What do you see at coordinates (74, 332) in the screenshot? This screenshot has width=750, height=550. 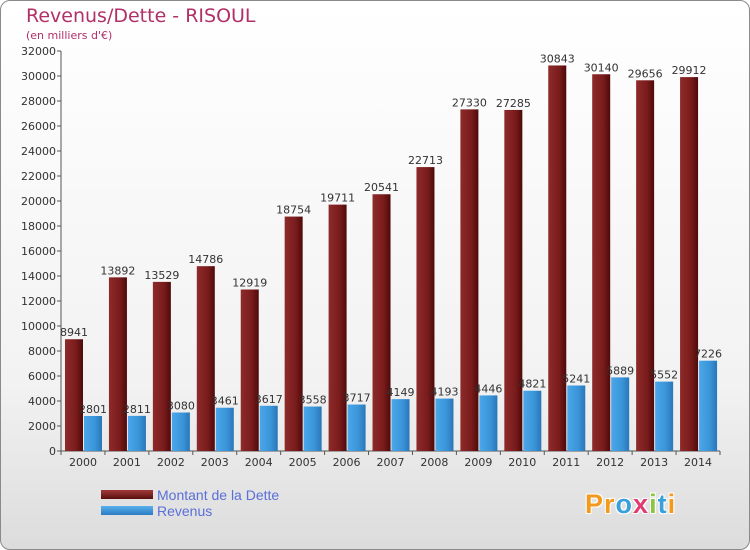 I see `debt-bar-label: 8941` at bounding box center [74, 332].